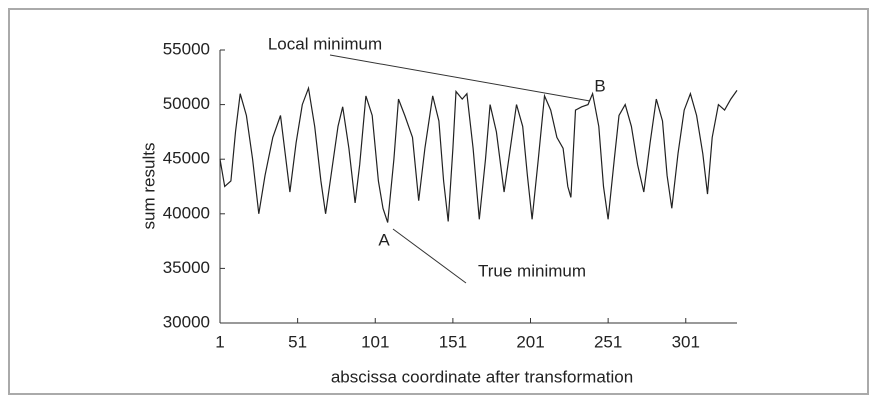  Describe the element at coordinates (186, 103) in the screenshot. I see `y-tick-label: 50000` at that location.